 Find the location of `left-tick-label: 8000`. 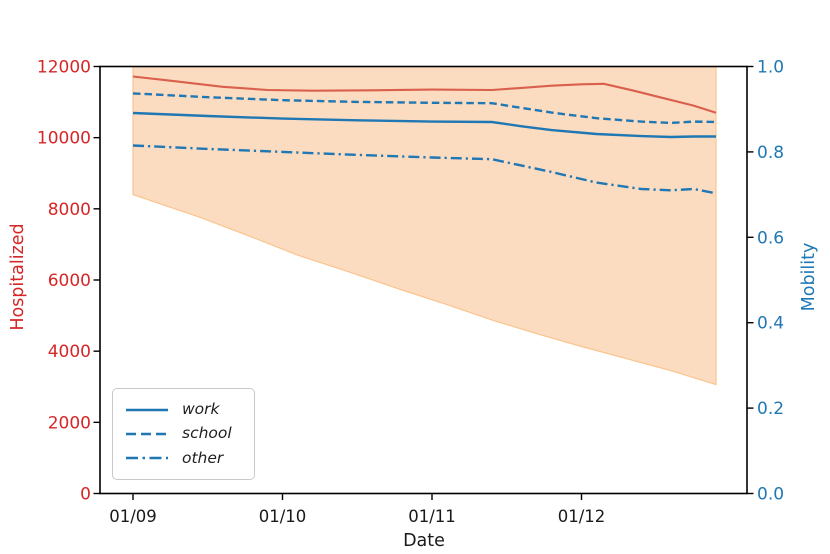

left-tick-label: 8000 is located at coordinates (69, 210).